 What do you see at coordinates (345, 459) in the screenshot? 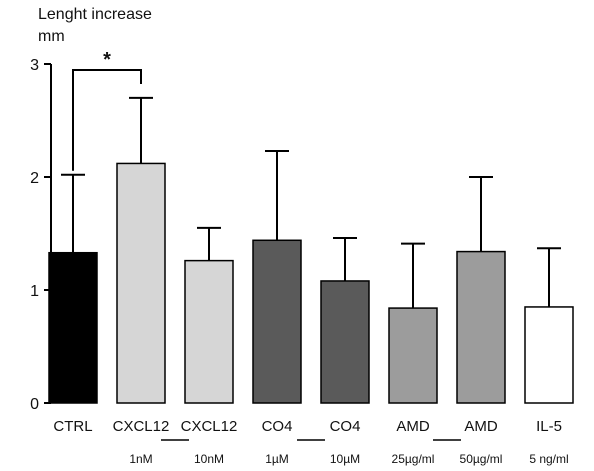
I see `dose-label: 10µM` at bounding box center [345, 459].